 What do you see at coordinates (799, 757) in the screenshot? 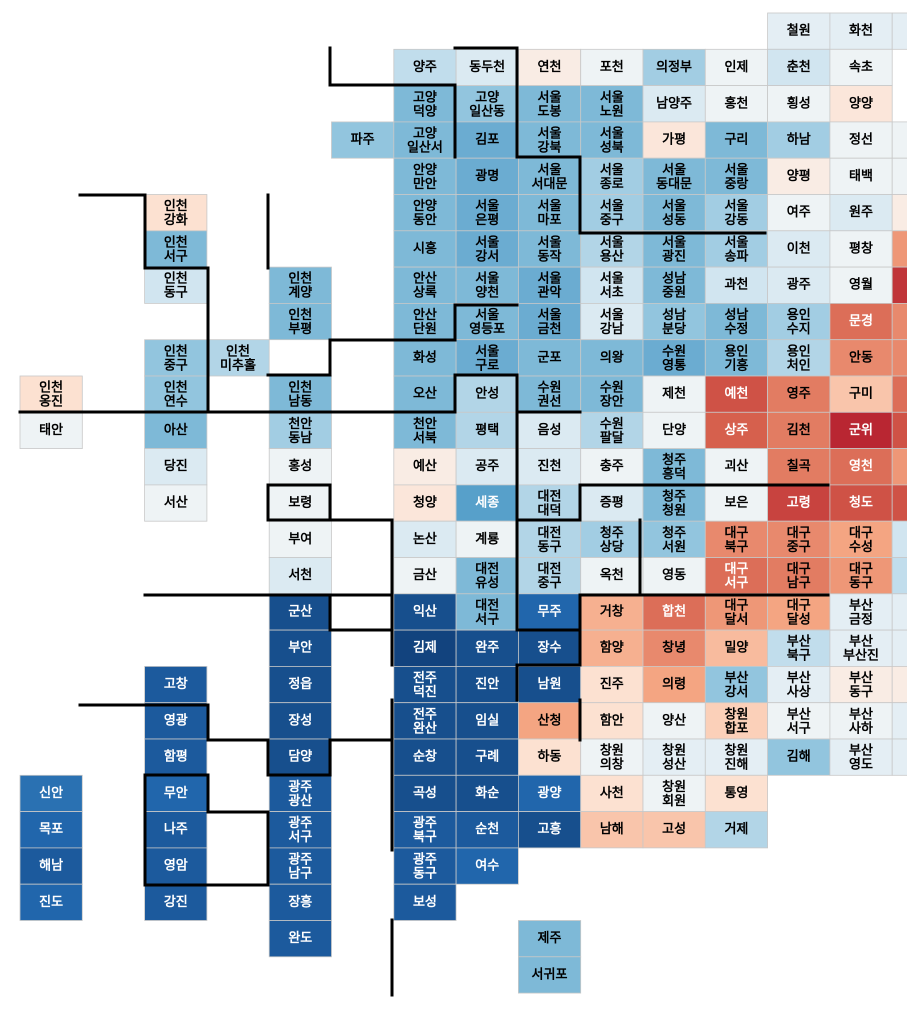
I see `region-label: 김해` at bounding box center [799, 757].